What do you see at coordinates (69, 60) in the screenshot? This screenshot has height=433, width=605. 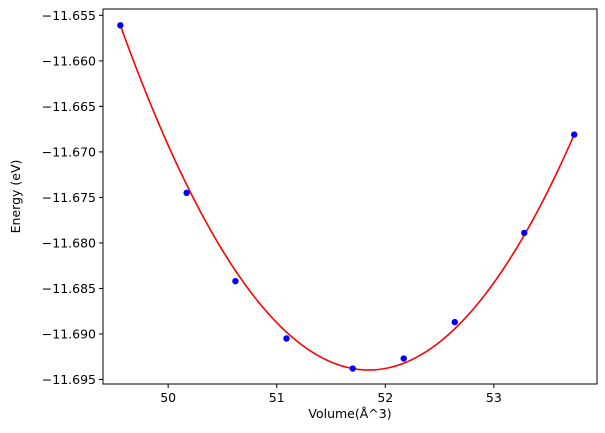 I see `y-tick-label: −11.660` at bounding box center [69, 60].